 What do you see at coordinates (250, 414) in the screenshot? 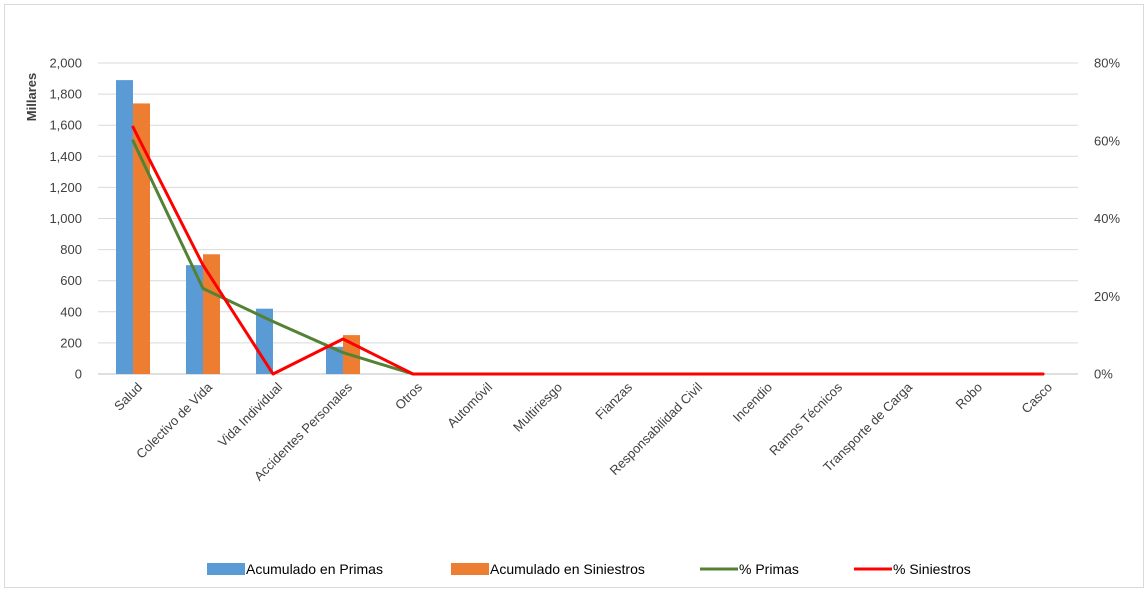
I see `x-tick-label: Vida Individual` at bounding box center [250, 414].